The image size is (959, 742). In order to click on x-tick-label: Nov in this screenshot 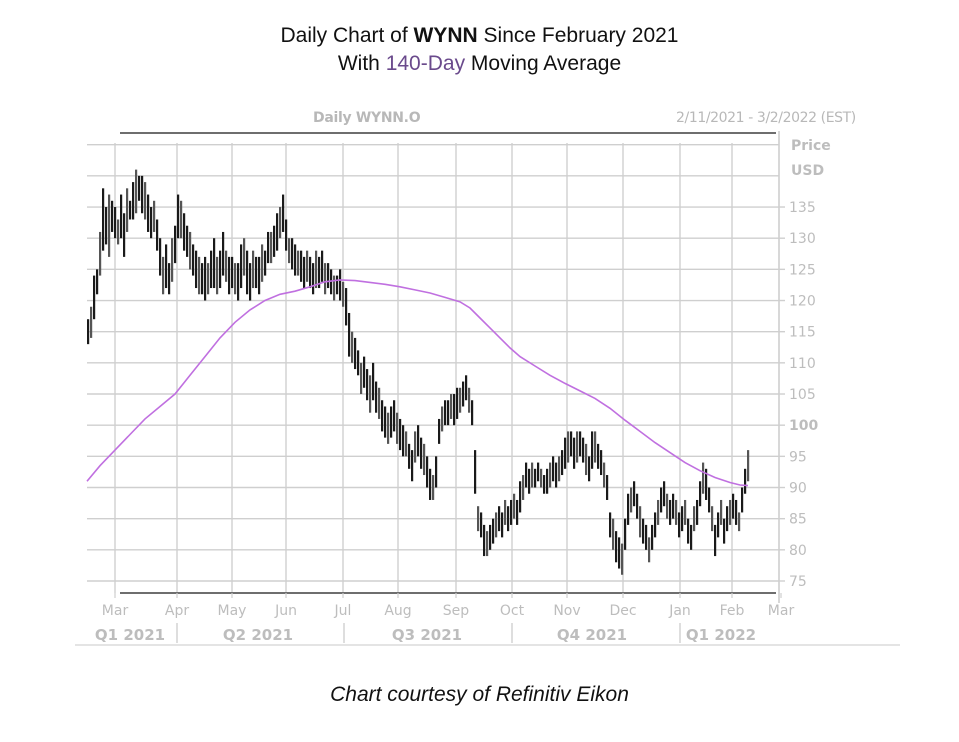, I will do `click(566, 611)`.